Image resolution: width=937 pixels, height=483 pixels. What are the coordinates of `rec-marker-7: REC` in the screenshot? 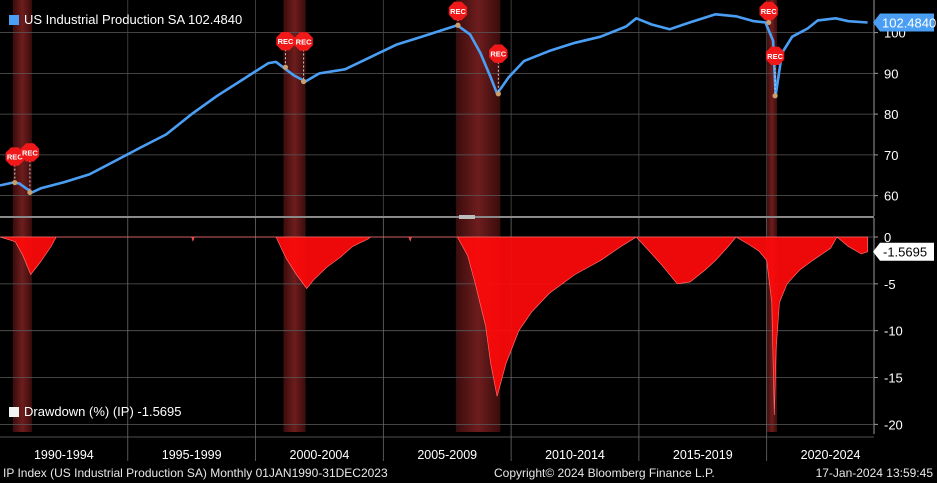 It's located at (775, 55).